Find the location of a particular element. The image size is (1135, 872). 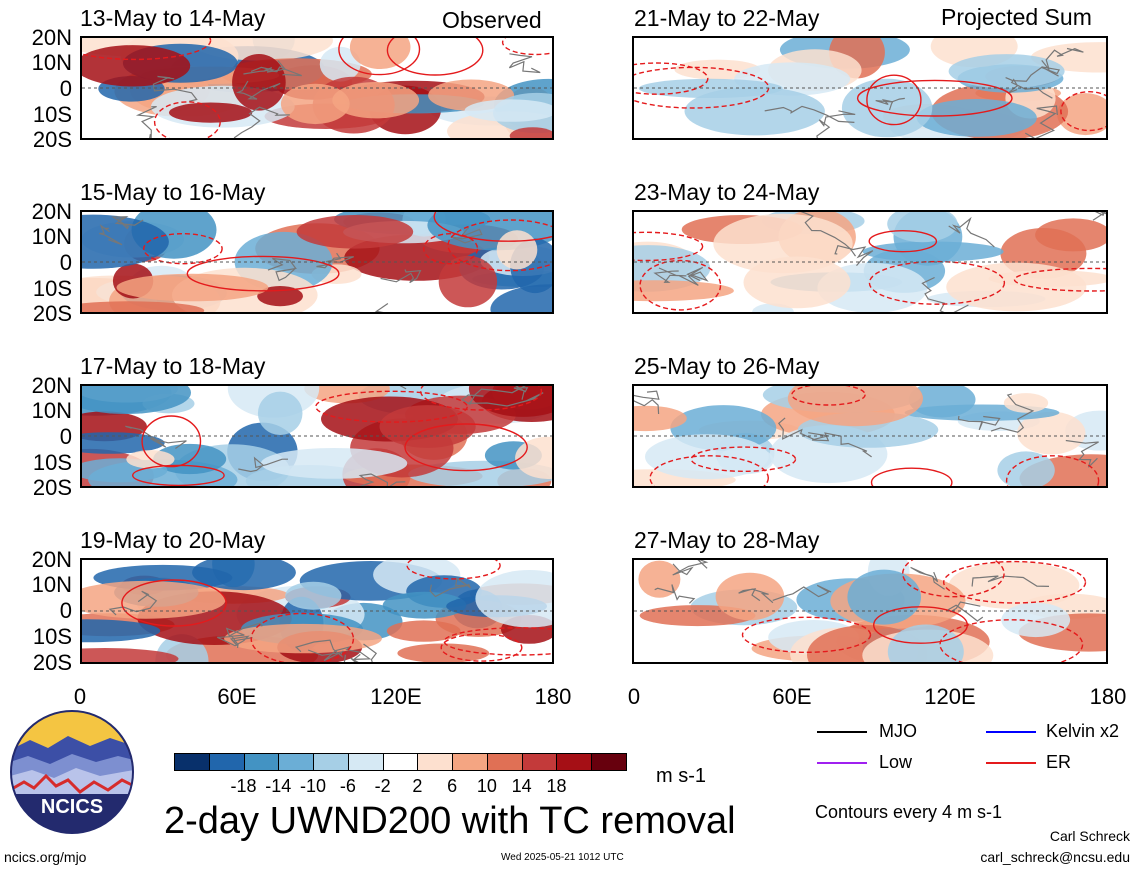

colorbar-units: m s-1 is located at coordinates (681, 776).